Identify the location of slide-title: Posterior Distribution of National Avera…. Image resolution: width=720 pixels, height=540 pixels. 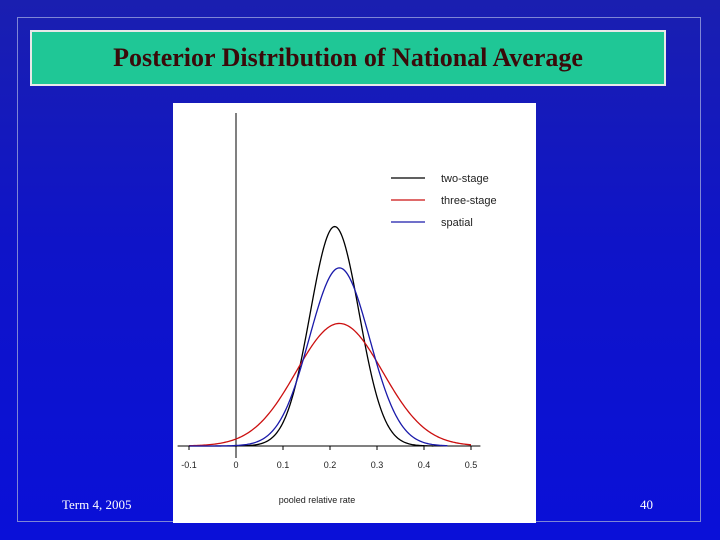
(348, 57).